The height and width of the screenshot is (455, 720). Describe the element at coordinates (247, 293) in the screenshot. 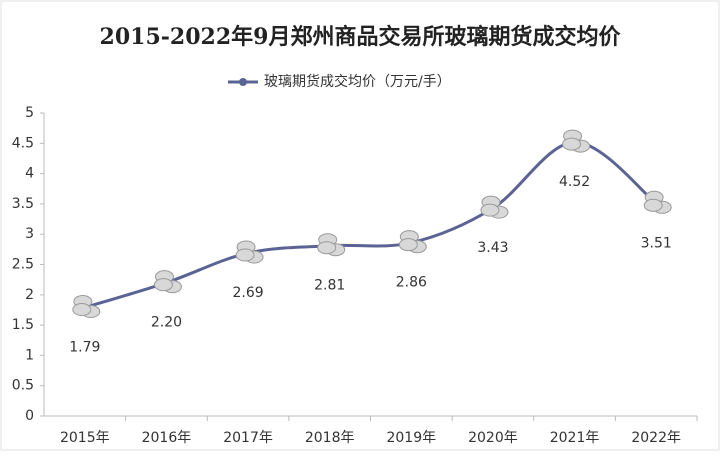

I see `data-label: 2.69` at that location.